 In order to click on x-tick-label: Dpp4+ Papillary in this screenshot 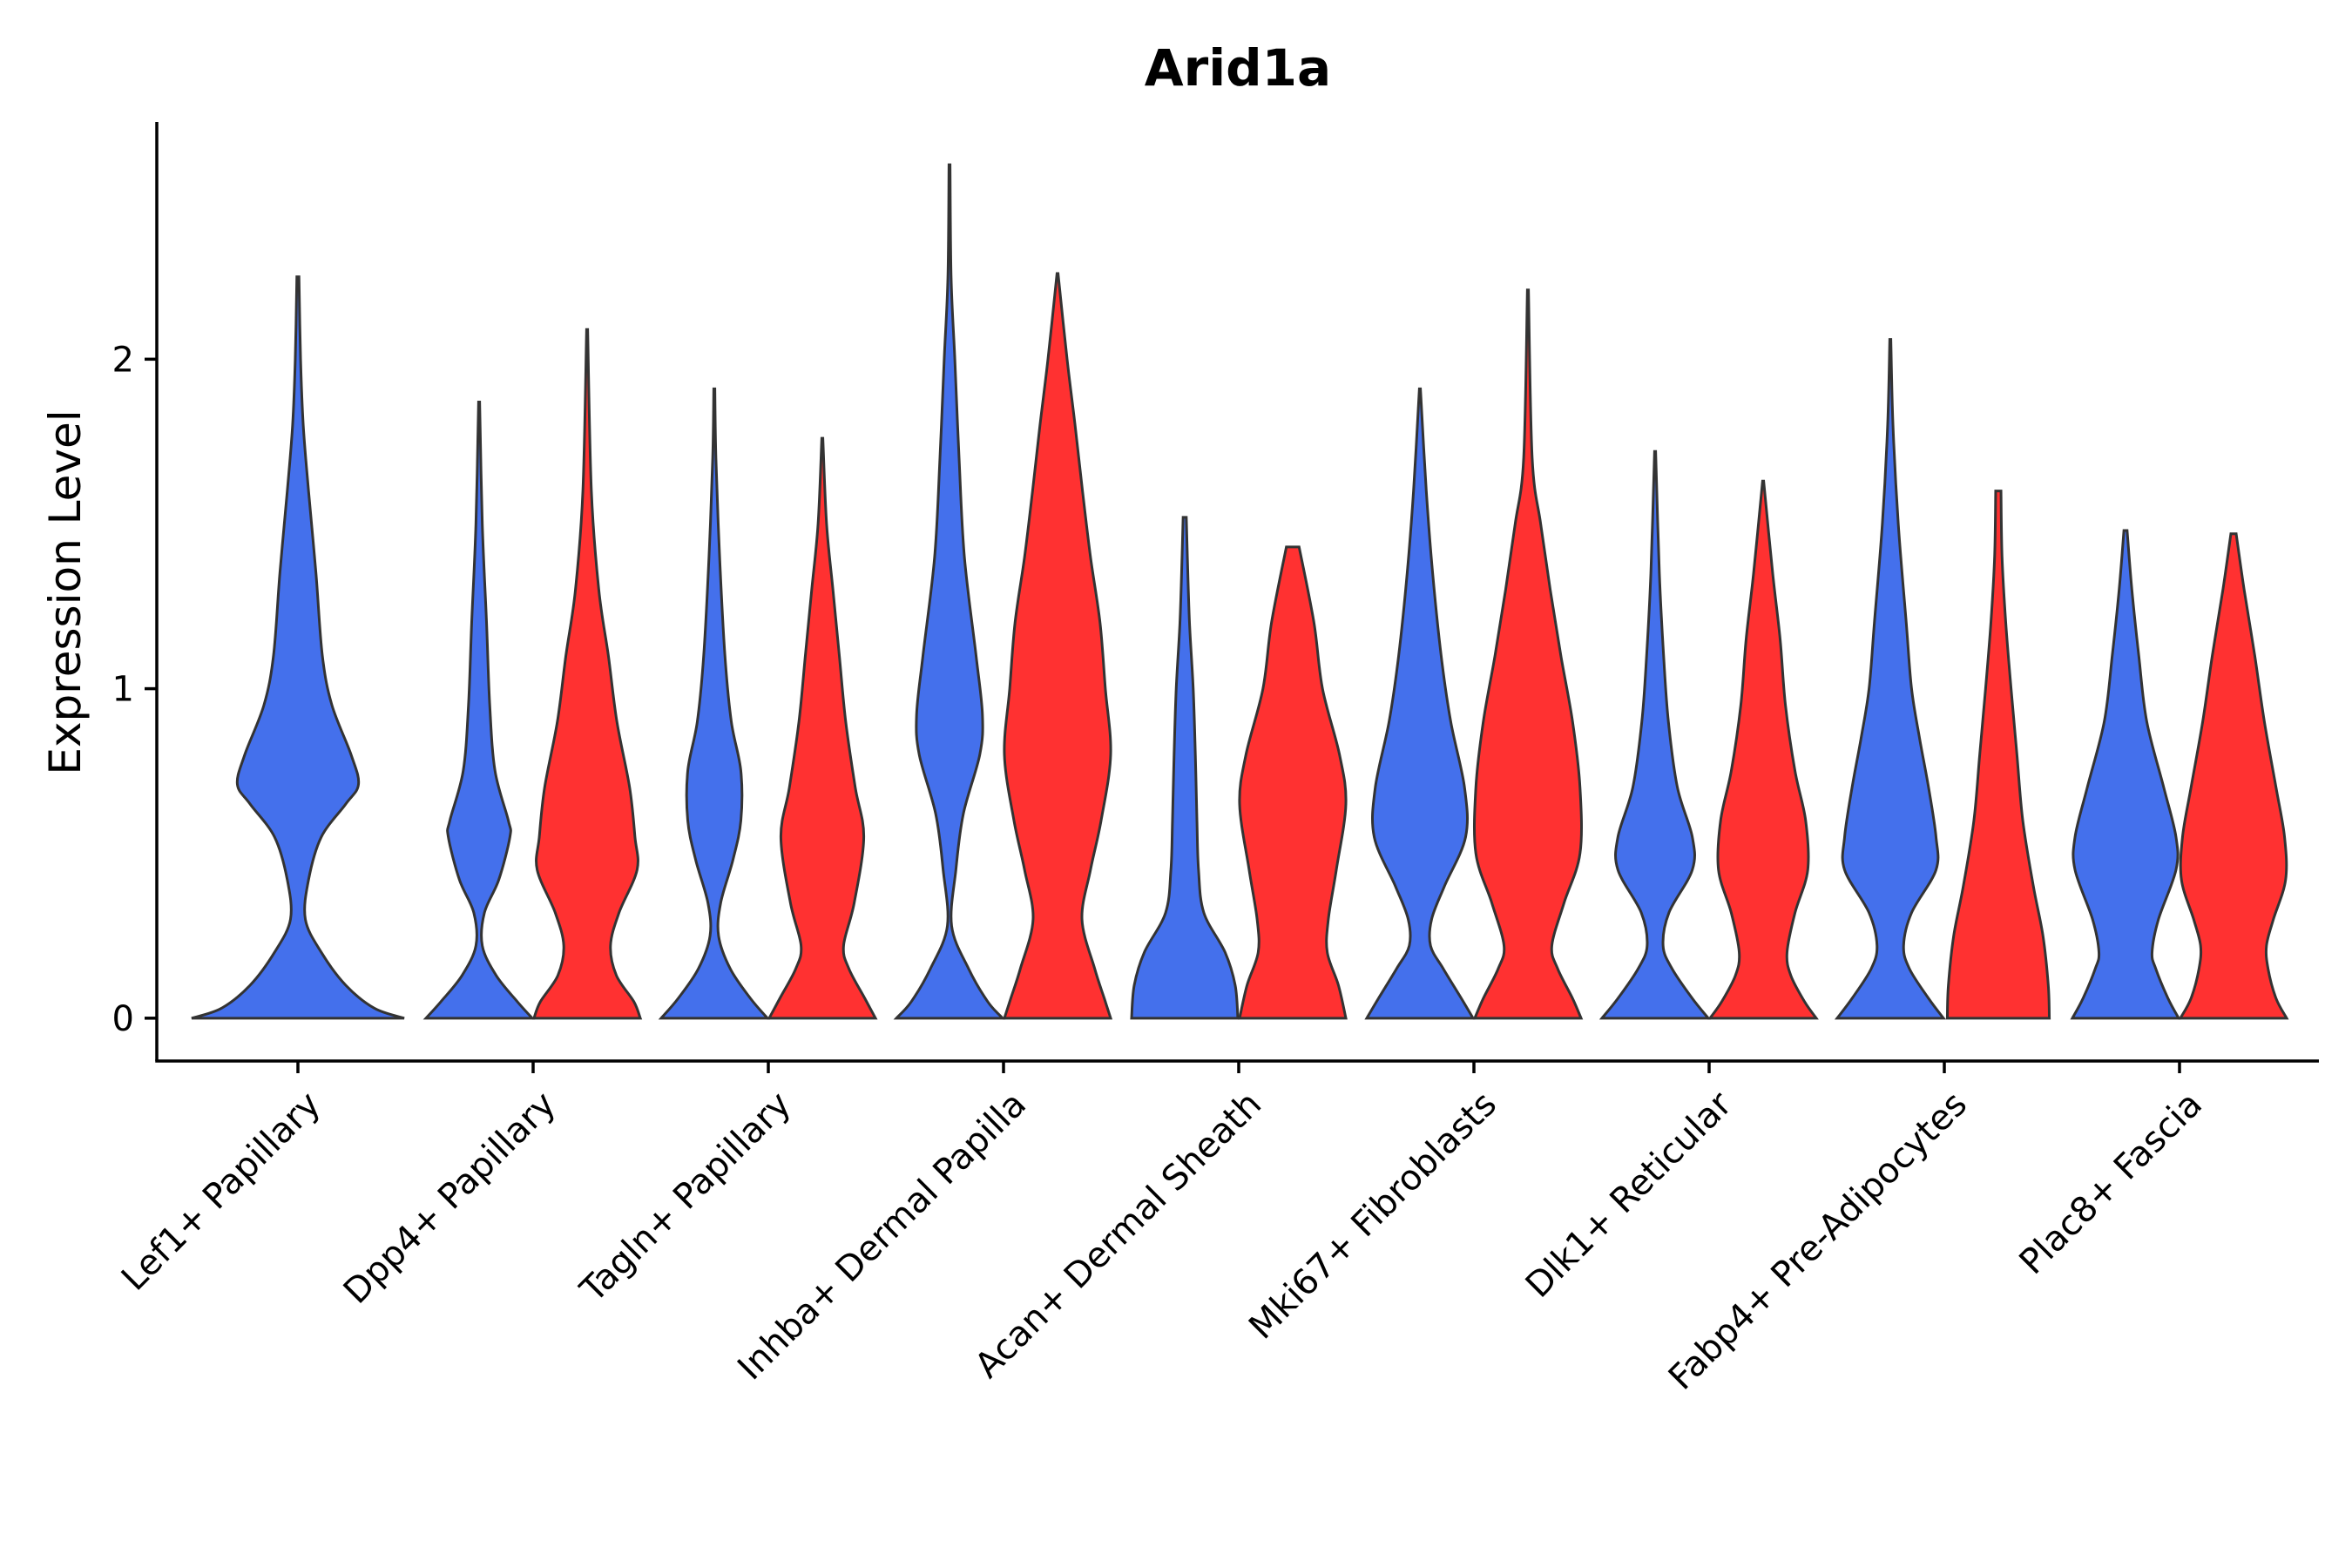, I will do `click(450, 1198)`.